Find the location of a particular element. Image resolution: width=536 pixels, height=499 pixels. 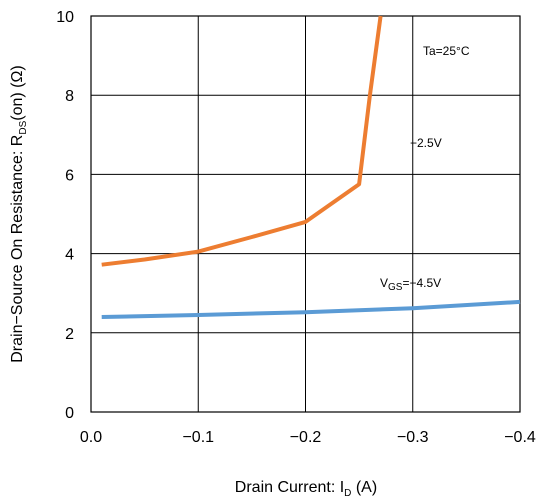

annotation-vgs-4-5-tail: =−4.5V is located at coordinates (421, 283).